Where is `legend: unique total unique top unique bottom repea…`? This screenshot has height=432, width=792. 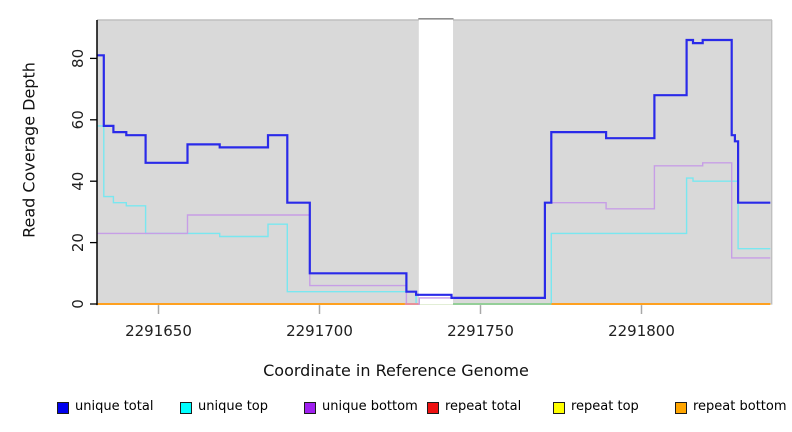
legend: unique total unique top unique bottom repea… is located at coordinates (396, 410).